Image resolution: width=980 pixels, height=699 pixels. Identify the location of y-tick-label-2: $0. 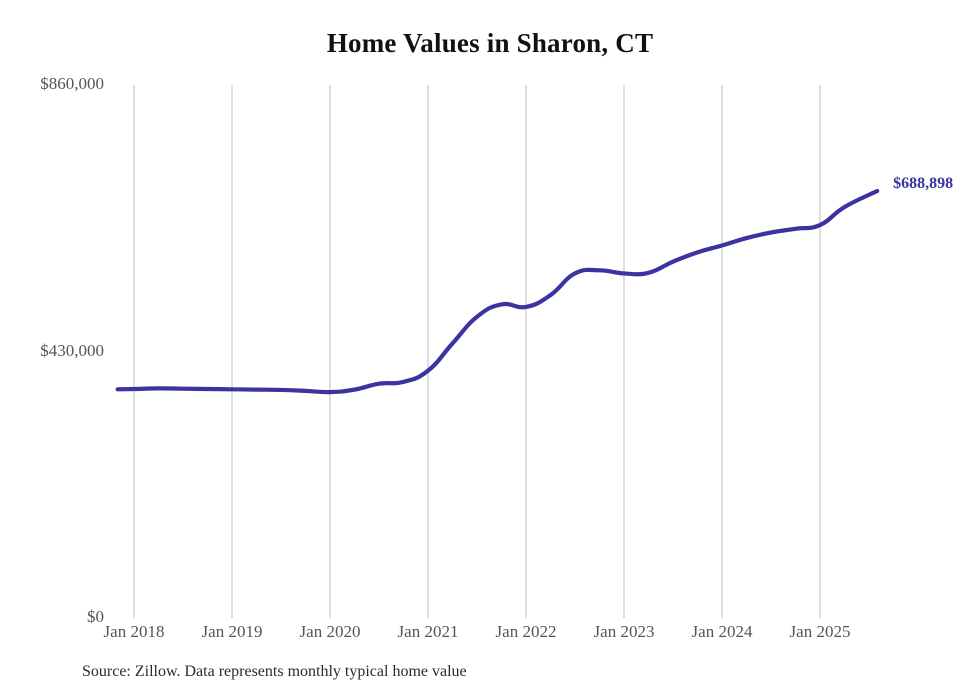
(95, 616).